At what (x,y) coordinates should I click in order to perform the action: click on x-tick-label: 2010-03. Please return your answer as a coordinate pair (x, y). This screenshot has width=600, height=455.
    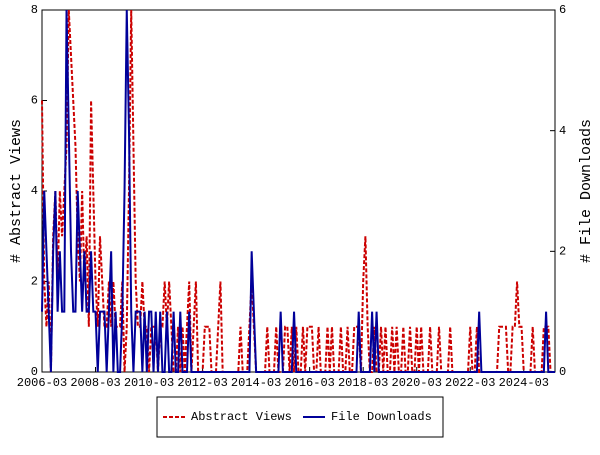
    Looking at the image, I should click on (149, 383).